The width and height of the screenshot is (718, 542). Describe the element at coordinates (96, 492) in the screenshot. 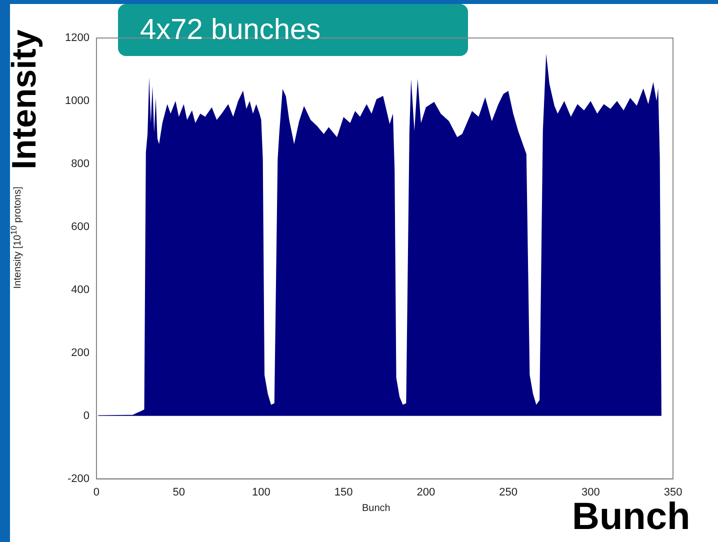

I see `x-tick-label: 0` at that location.